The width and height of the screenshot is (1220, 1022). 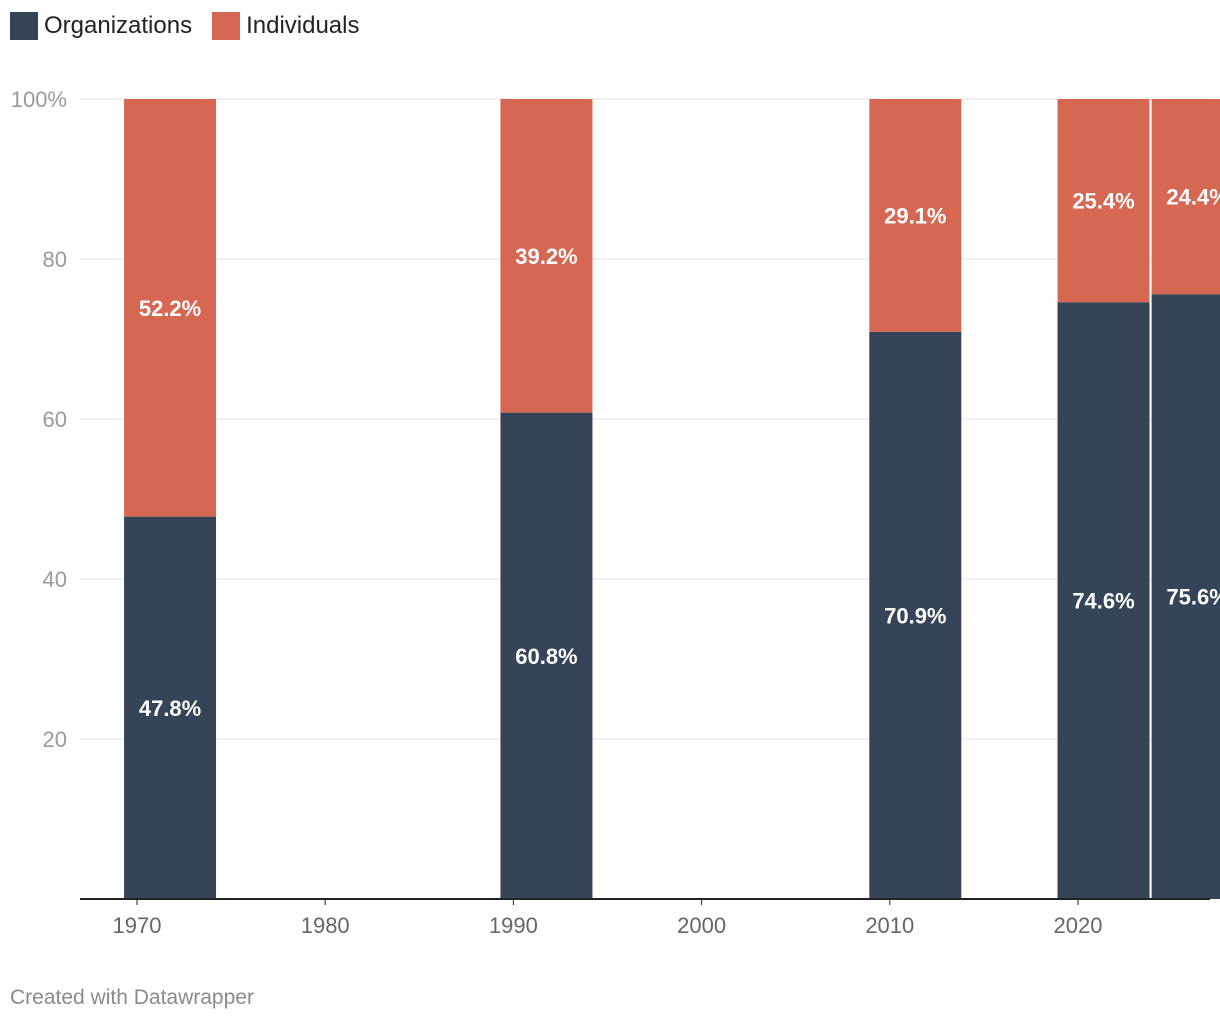 What do you see at coordinates (55, 259) in the screenshot?
I see `y-tick-label-80: 80` at bounding box center [55, 259].